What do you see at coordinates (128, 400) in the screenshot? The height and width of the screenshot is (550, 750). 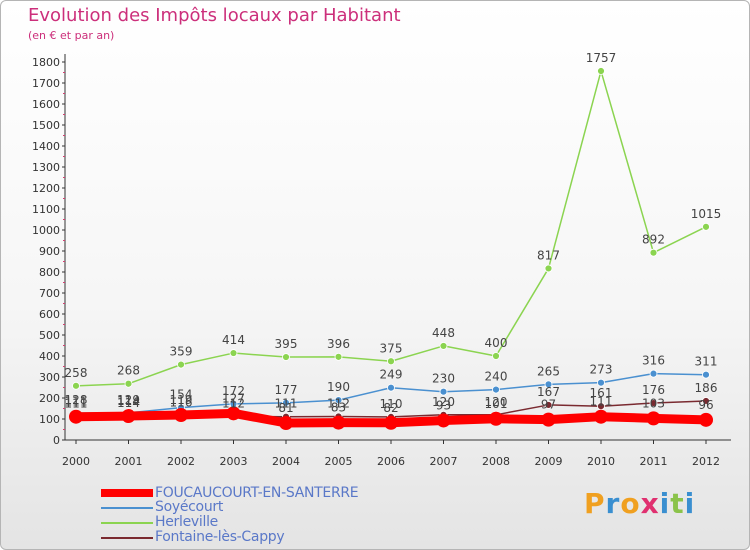 I see `data-label-soyecourt: 129` at bounding box center [128, 400].